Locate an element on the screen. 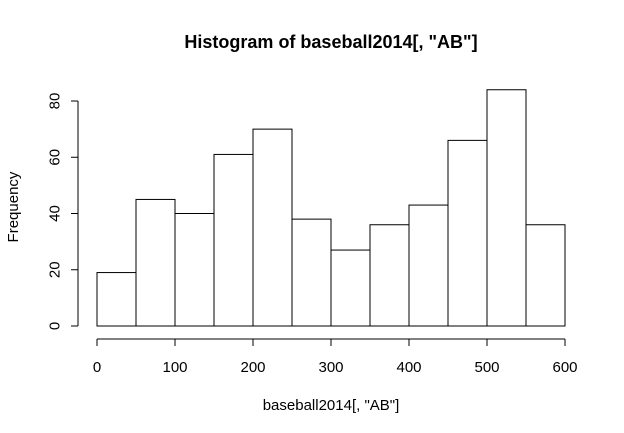 This screenshot has height=433, width=624. chart-title: Histogram of baseball2014[, "AB"] is located at coordinates (330, 42).